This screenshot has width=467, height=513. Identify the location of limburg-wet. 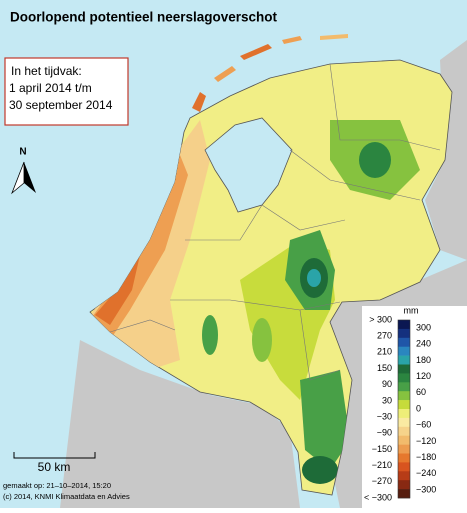
(325, 420).